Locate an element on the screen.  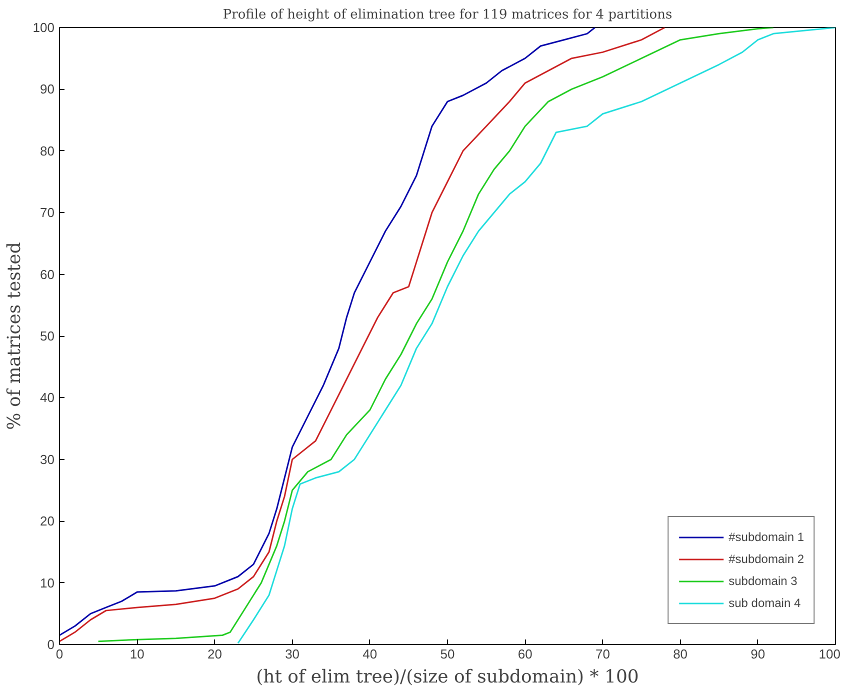
legend-label: subdomain 3 is located at coordinates (763, 581).